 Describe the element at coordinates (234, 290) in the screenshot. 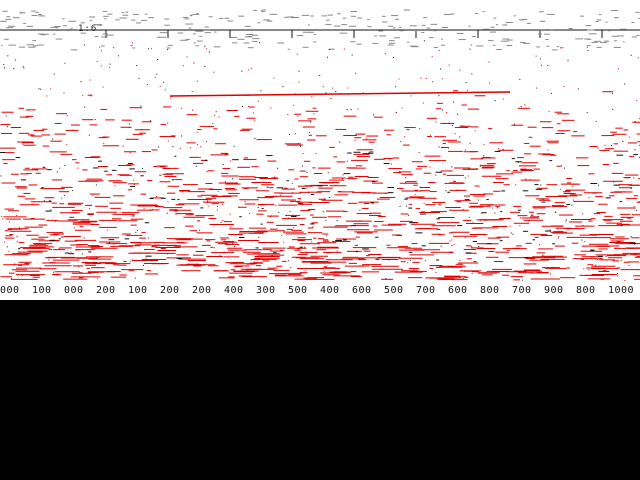

I see `axis-tick-label: 400` at that location.